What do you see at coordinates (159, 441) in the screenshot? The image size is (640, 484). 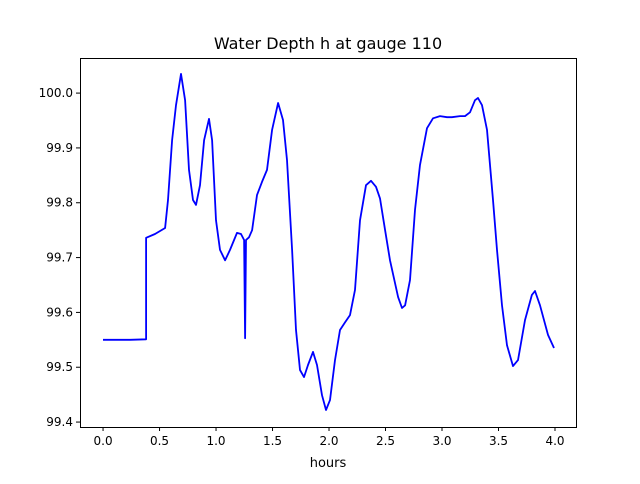 I see `x-tick-label: 0.5` at bounding box center [159, 441].